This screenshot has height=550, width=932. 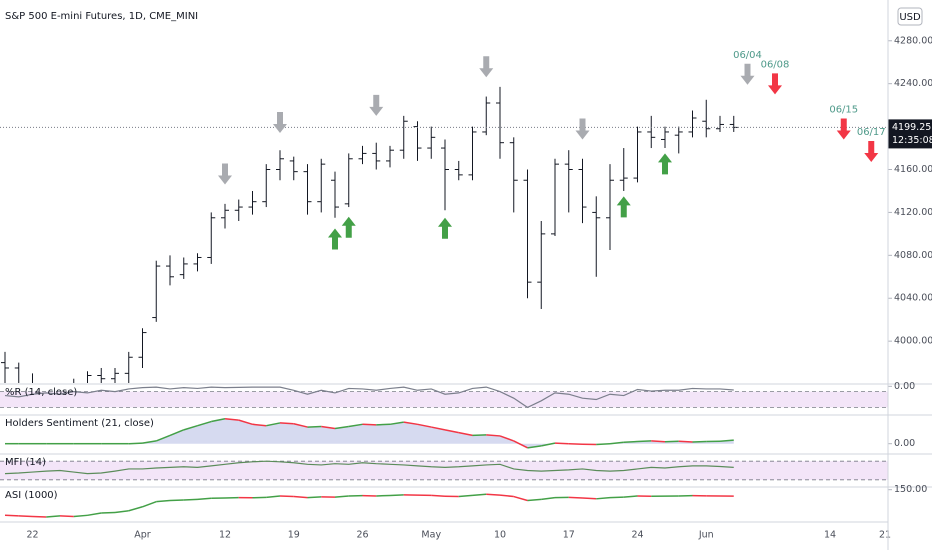 I want to click on signal-label: 06/15, so click(x=843, y=109).